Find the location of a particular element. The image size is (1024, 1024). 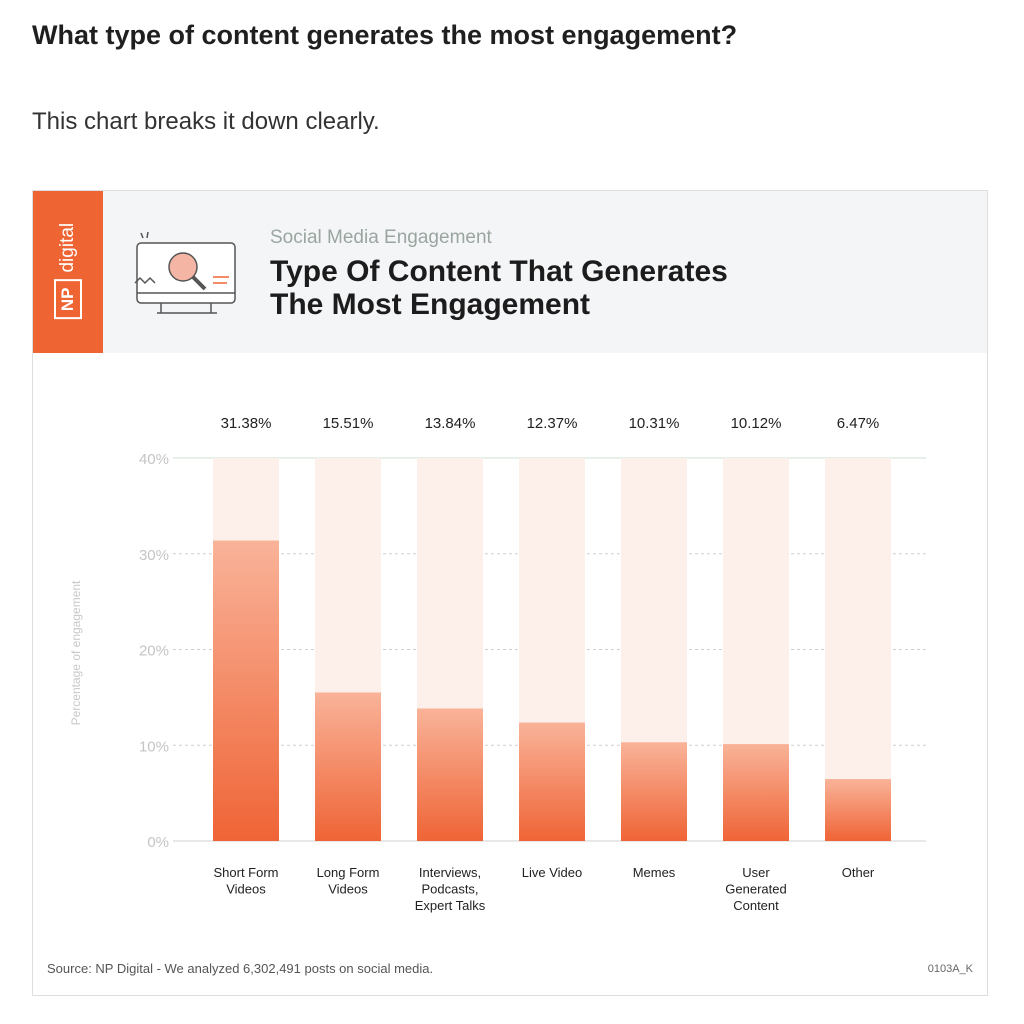

category-label: Long Form is located at coordinates (348, 872).